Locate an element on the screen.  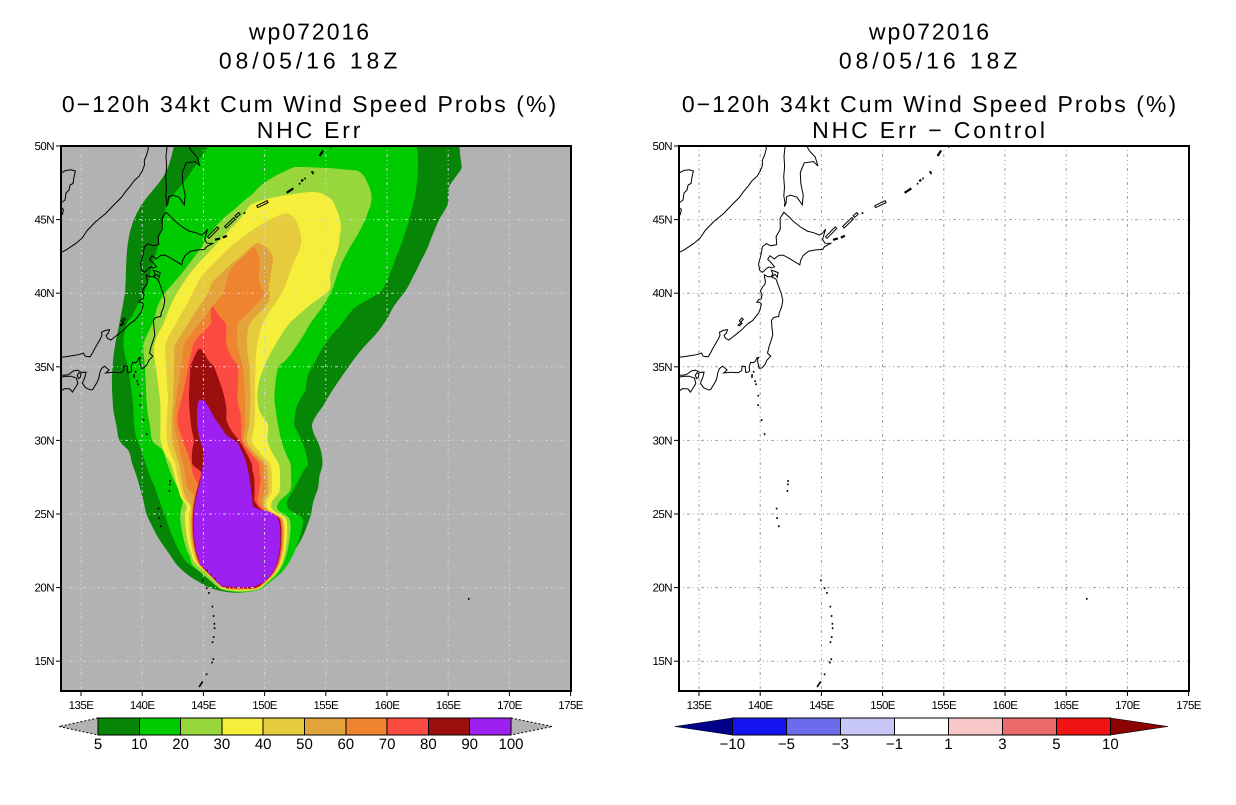
svg-text: −1 is located at coordinates (894, 744).